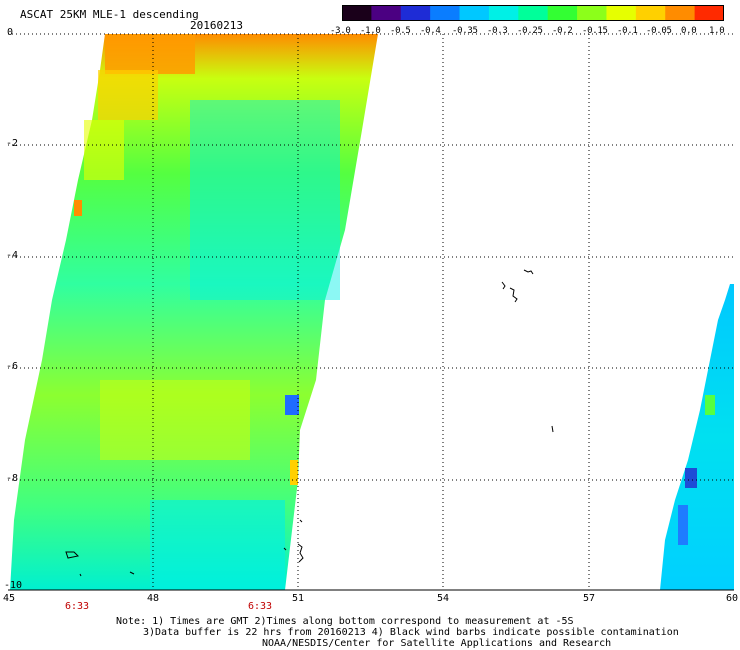 This screenshot has width=740, height=650. Describe the element at coordinates (153, 598) in the screenshot. I see `lon-label: 48` at that location.